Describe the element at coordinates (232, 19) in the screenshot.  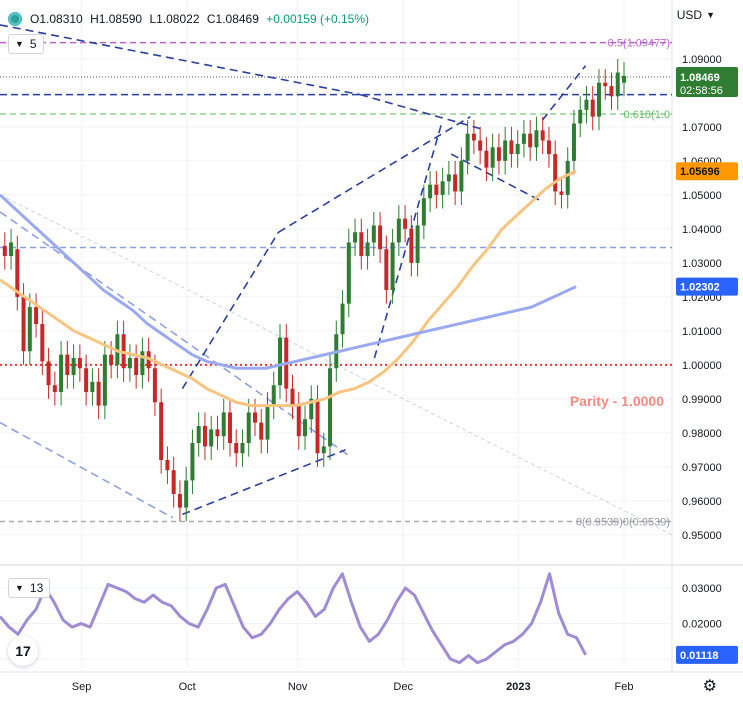
I see `close-value: C1.08469` at that location.